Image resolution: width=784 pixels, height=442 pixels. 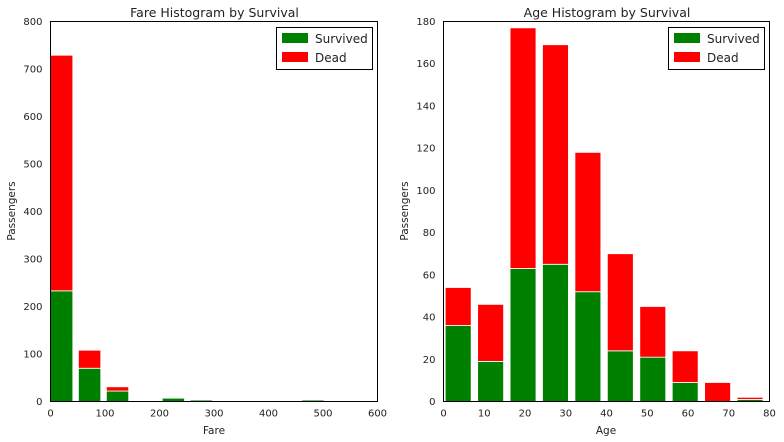 What do you see at coordinates (429, 360) in the screenshot?
I see `y-tick-label: 20` at bounding box center [429, 360].